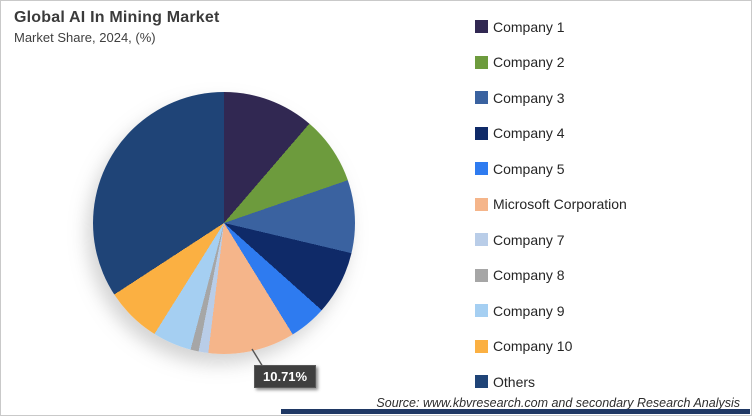 This screenshot has width=752, height=416. I want to click on legend-item: Company 1, so click(551, 27).